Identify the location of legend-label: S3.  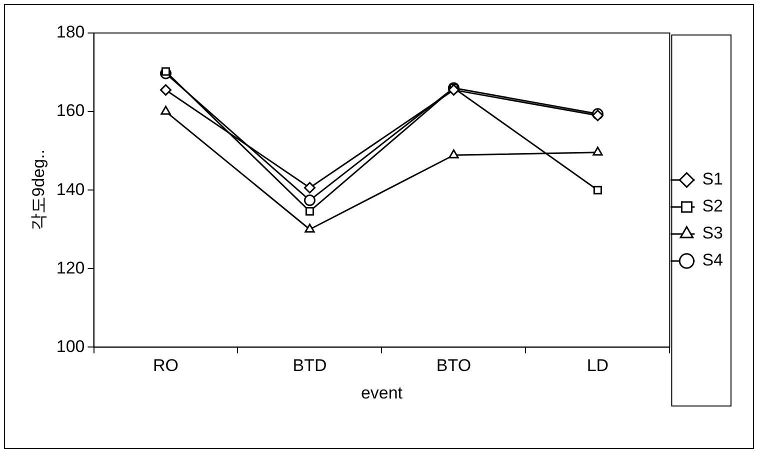
(713, 233).